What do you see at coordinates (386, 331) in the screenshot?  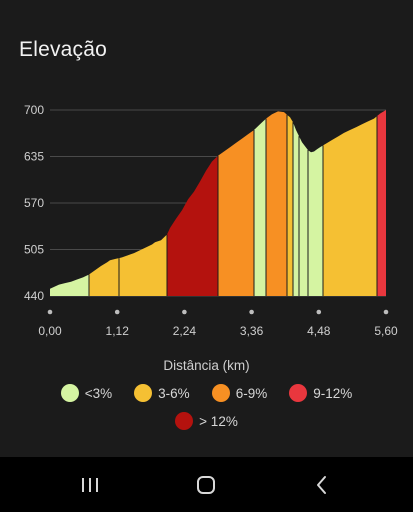 I see `x-tick-label: 5,60` at bounding box center [386, 331].